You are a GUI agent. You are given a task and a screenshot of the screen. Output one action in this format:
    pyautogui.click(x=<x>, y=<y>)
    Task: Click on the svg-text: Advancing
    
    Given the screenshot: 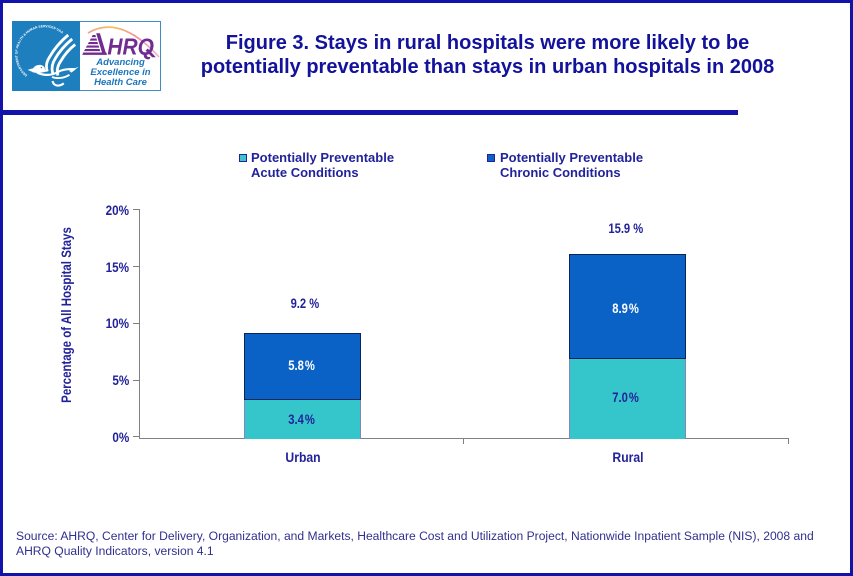 What is the action you would take?
    pyautogui.click(x=120, y=62)
    